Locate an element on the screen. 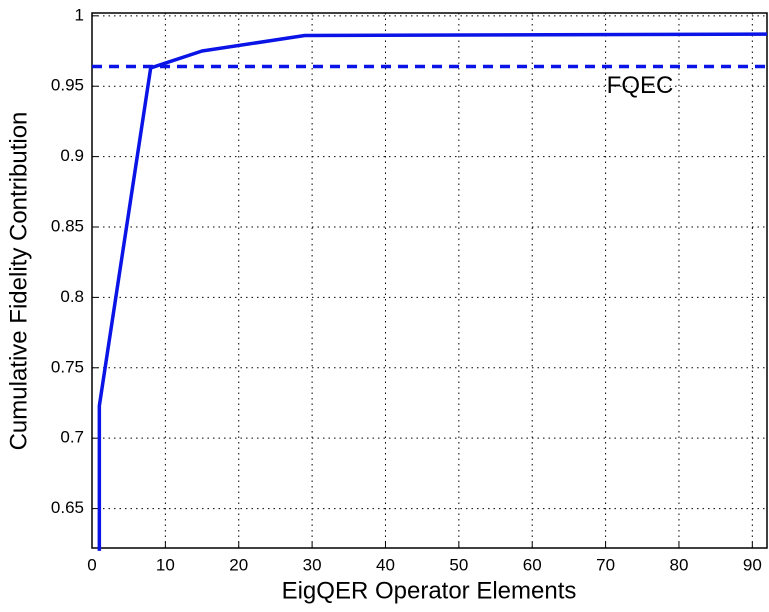 The image size is (769, 612). x-tick-label: 50 is located at coordinates (458, 564).